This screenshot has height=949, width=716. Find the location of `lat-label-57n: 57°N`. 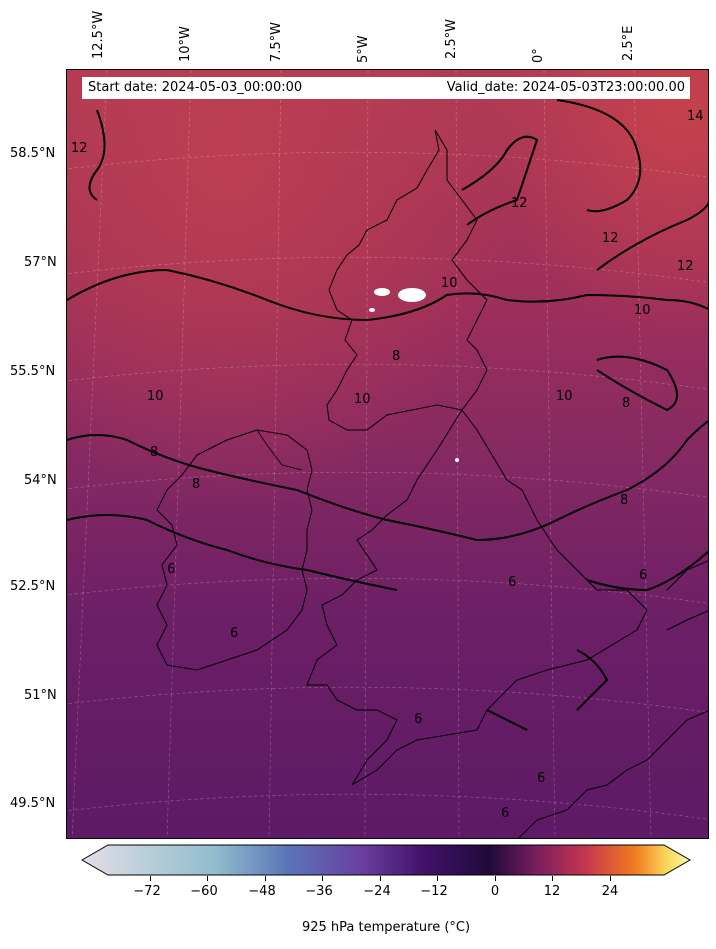

lat-label-57n: 57°N is located at coordinates (40, 262).